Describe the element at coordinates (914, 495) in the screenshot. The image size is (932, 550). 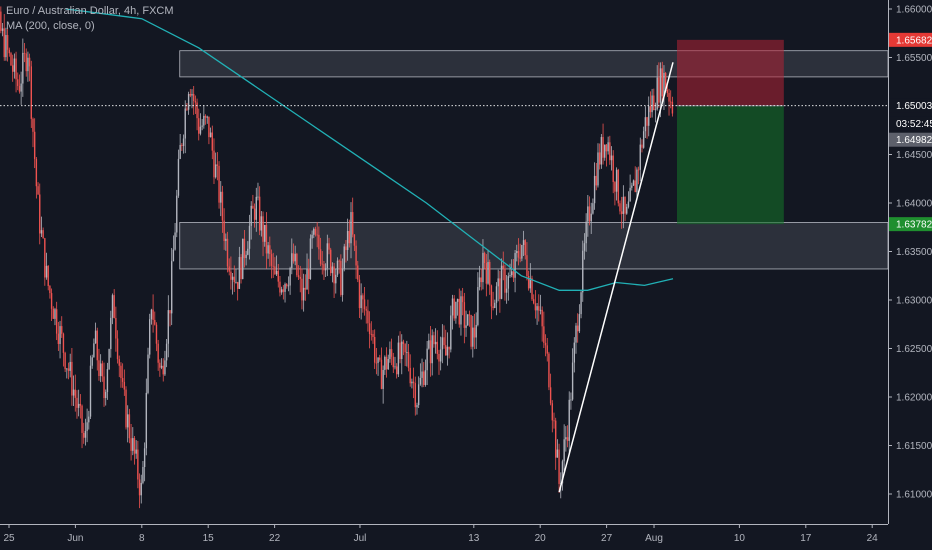
I see `price-tick-label: 1.61000` at that location.